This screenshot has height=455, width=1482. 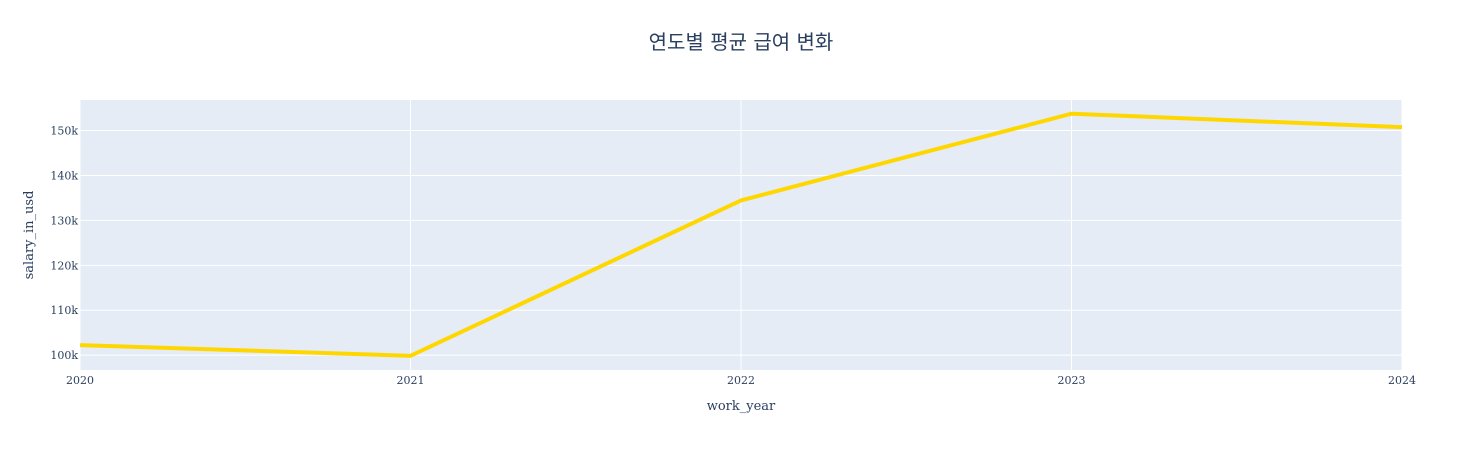 I want to click on y-tick-label: 130k, so click(x=64, y=220).